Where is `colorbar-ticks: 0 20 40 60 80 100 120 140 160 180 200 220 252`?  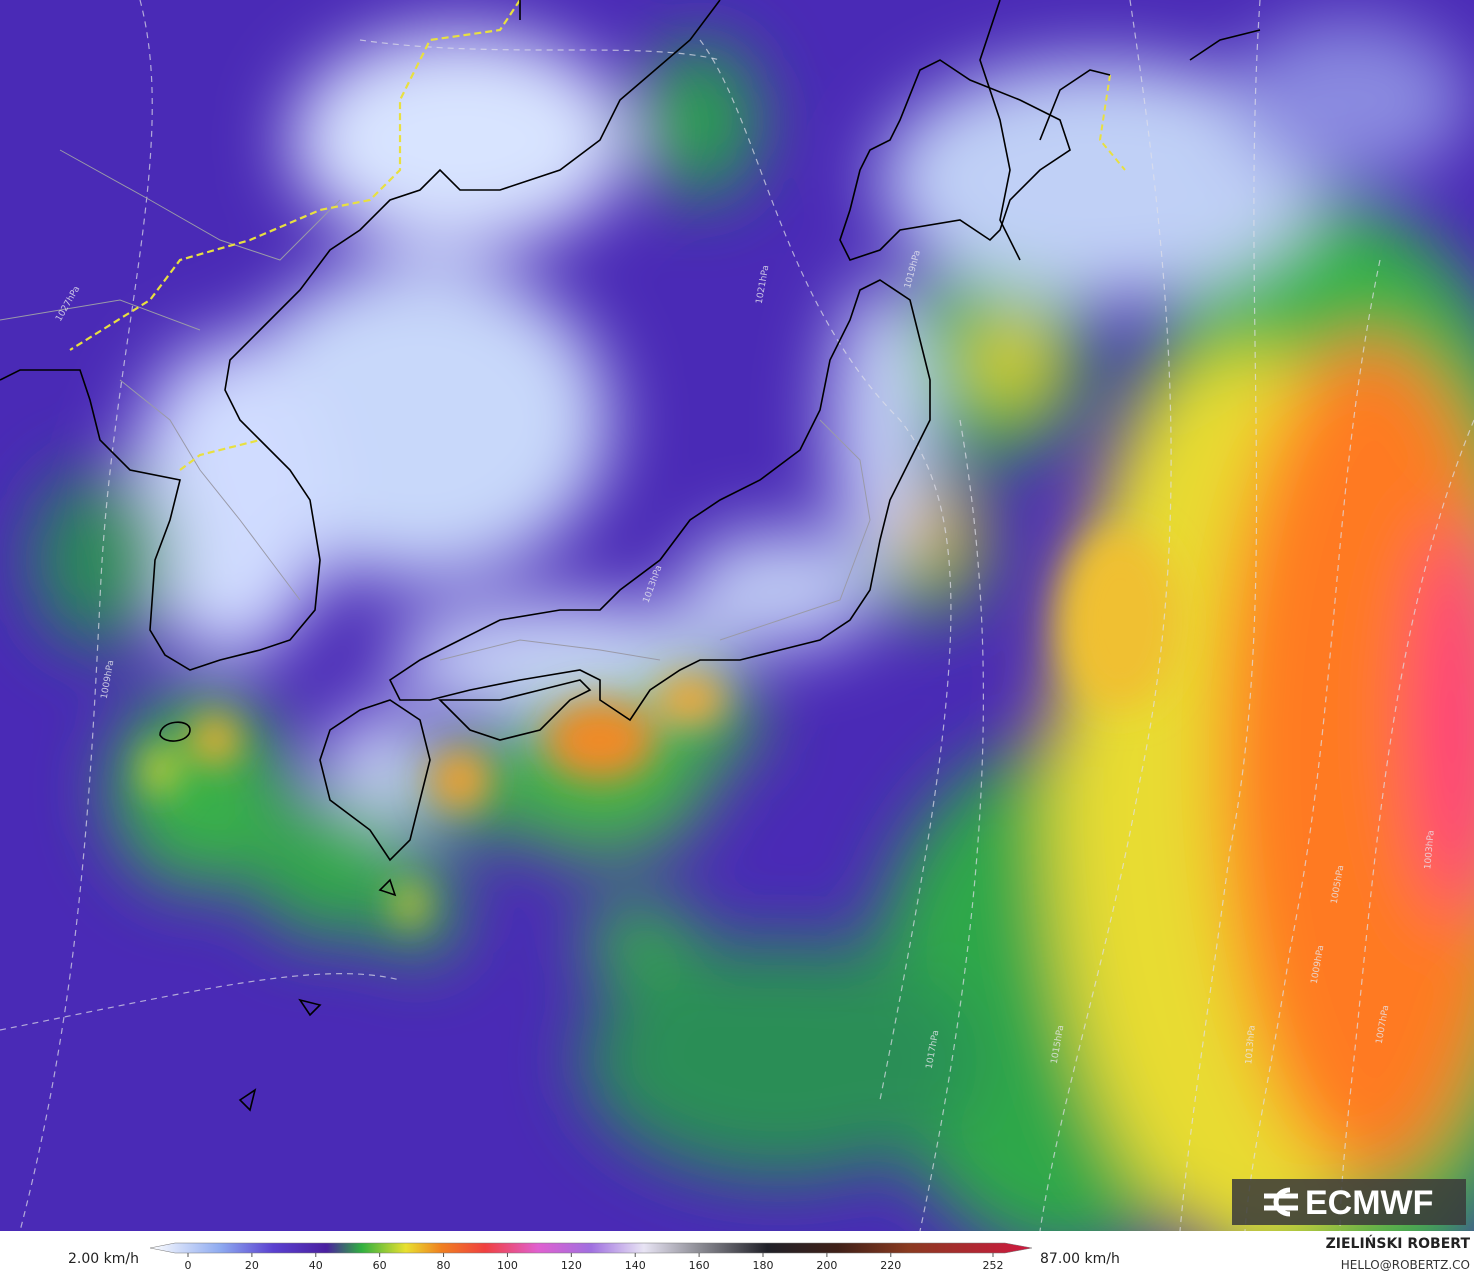
colorbar-ticks: 0 20 40 60 80 100 120 140 160 180 200 220 252 is located at coordinates (594, 1262).